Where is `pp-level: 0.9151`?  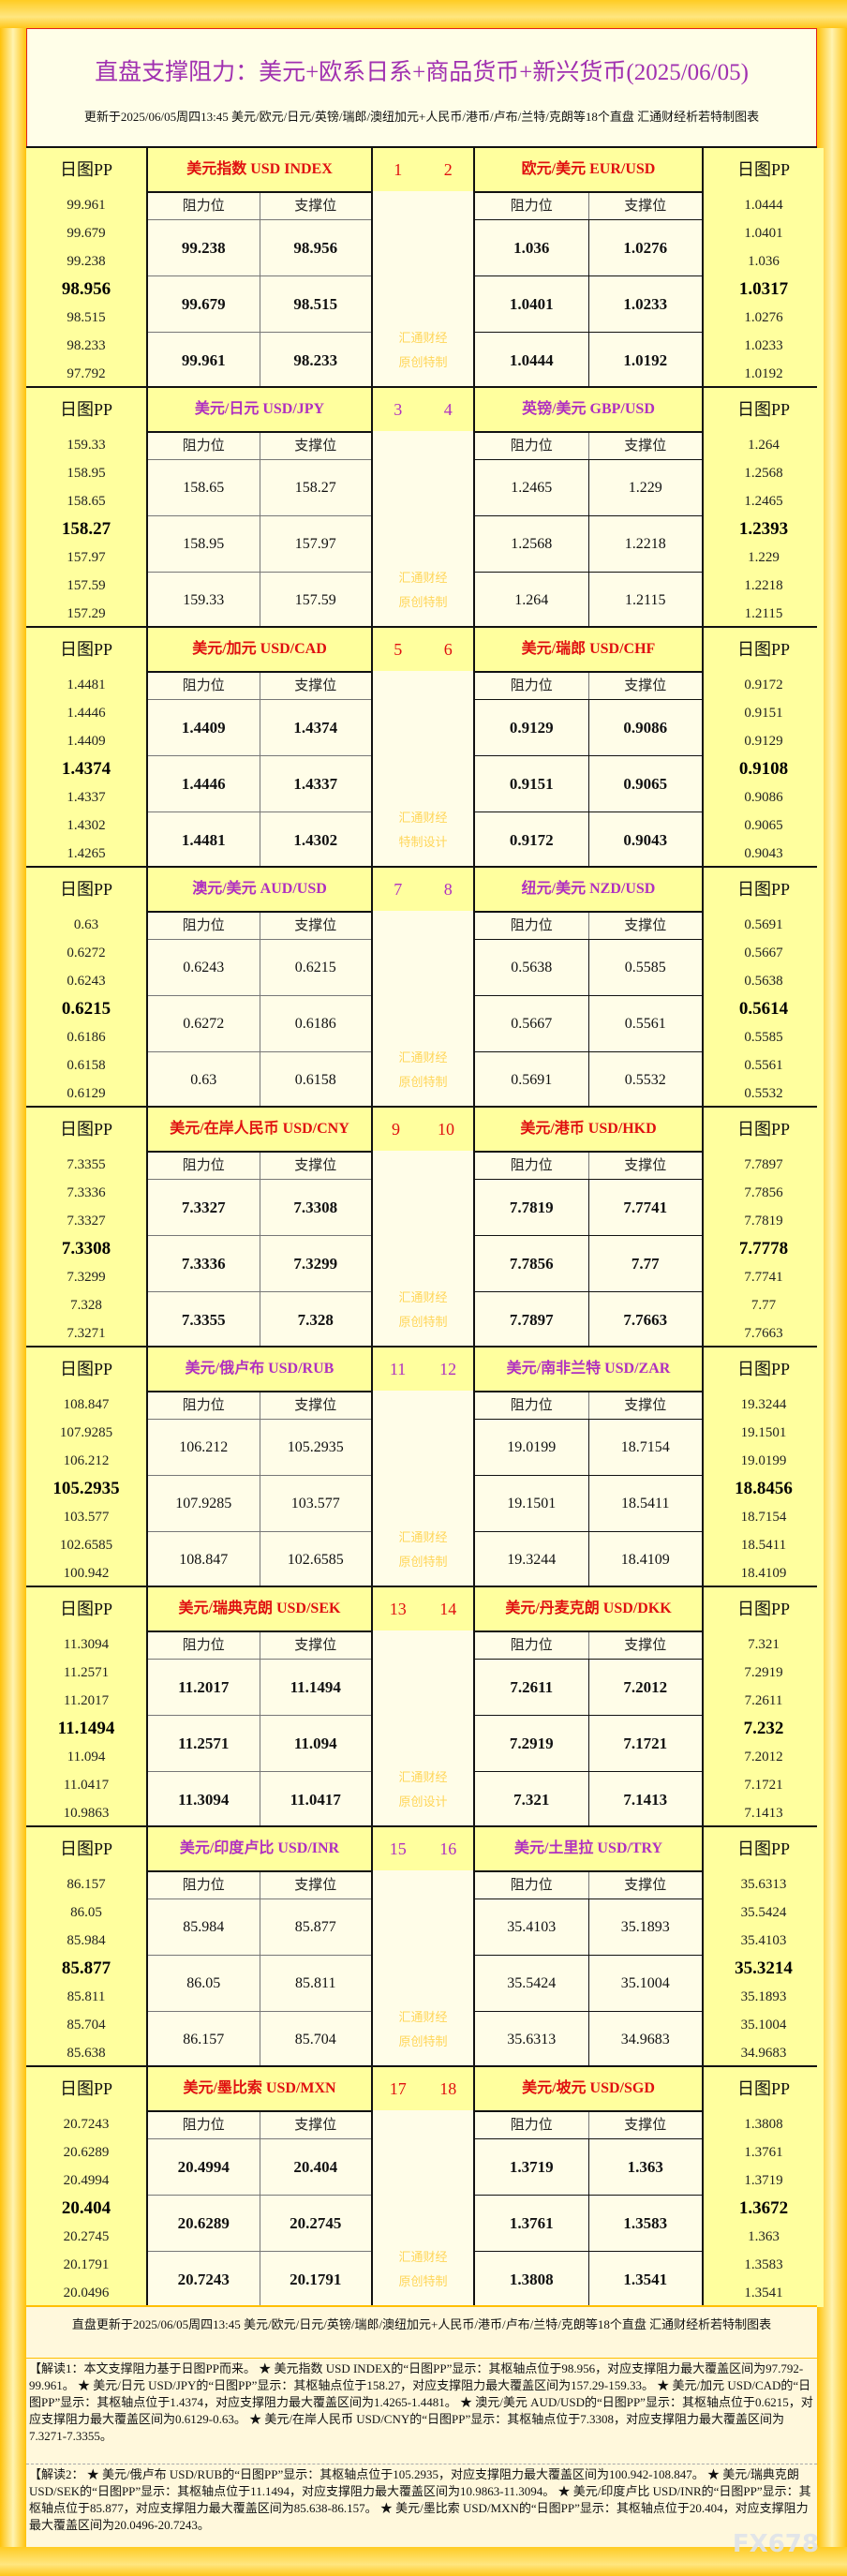 pp-level: 0.9151 is located at coordinates (763, 713).